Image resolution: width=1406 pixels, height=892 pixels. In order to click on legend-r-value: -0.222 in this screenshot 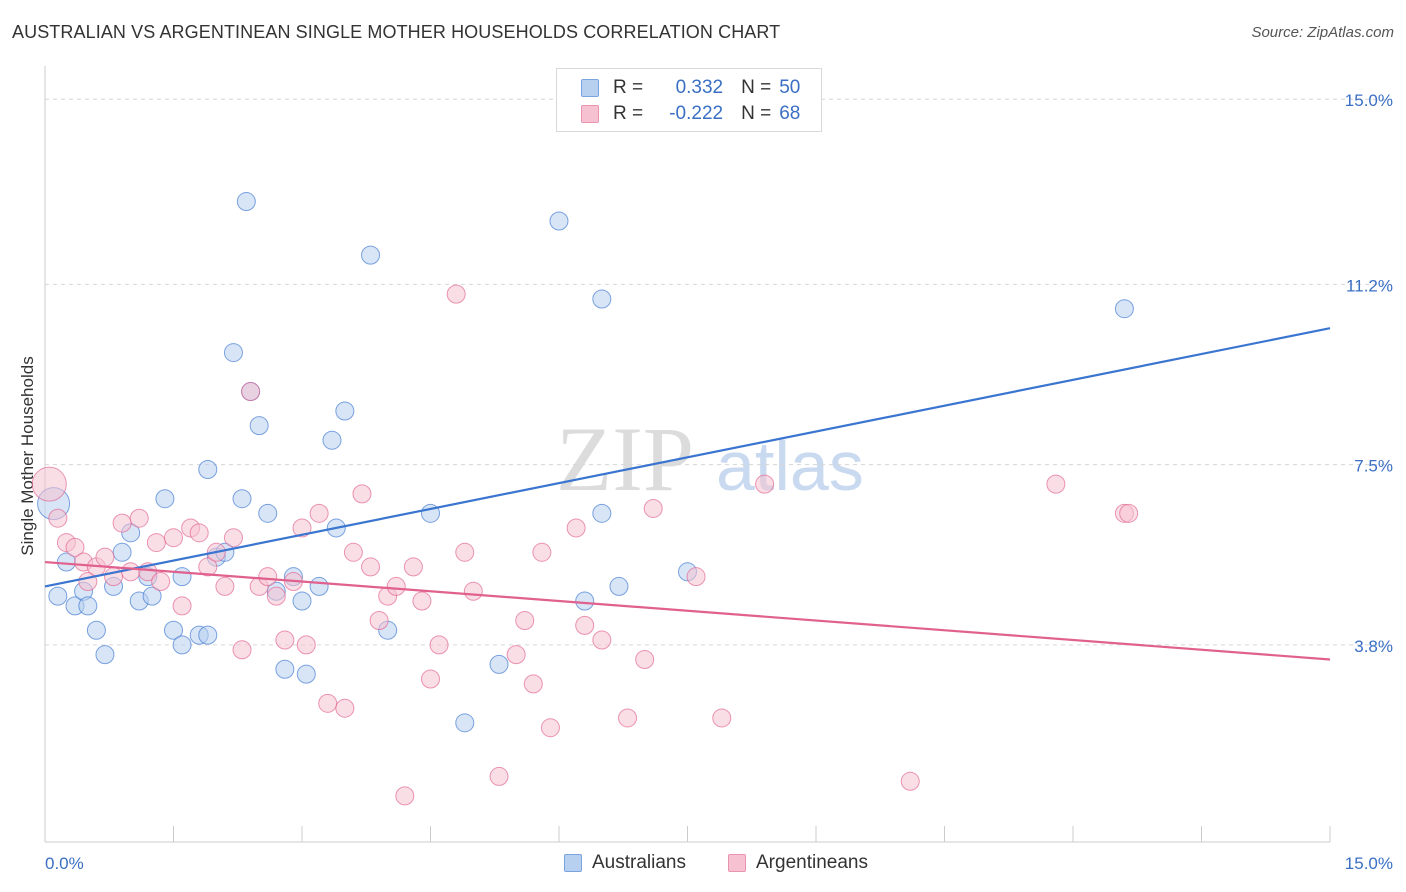, I will do `click(696, 113)`.